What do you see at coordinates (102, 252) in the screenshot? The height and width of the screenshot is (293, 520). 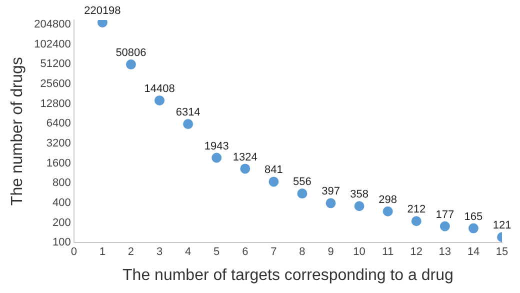 I see `x-tick-label: 1` at bounding box center [102, 252].